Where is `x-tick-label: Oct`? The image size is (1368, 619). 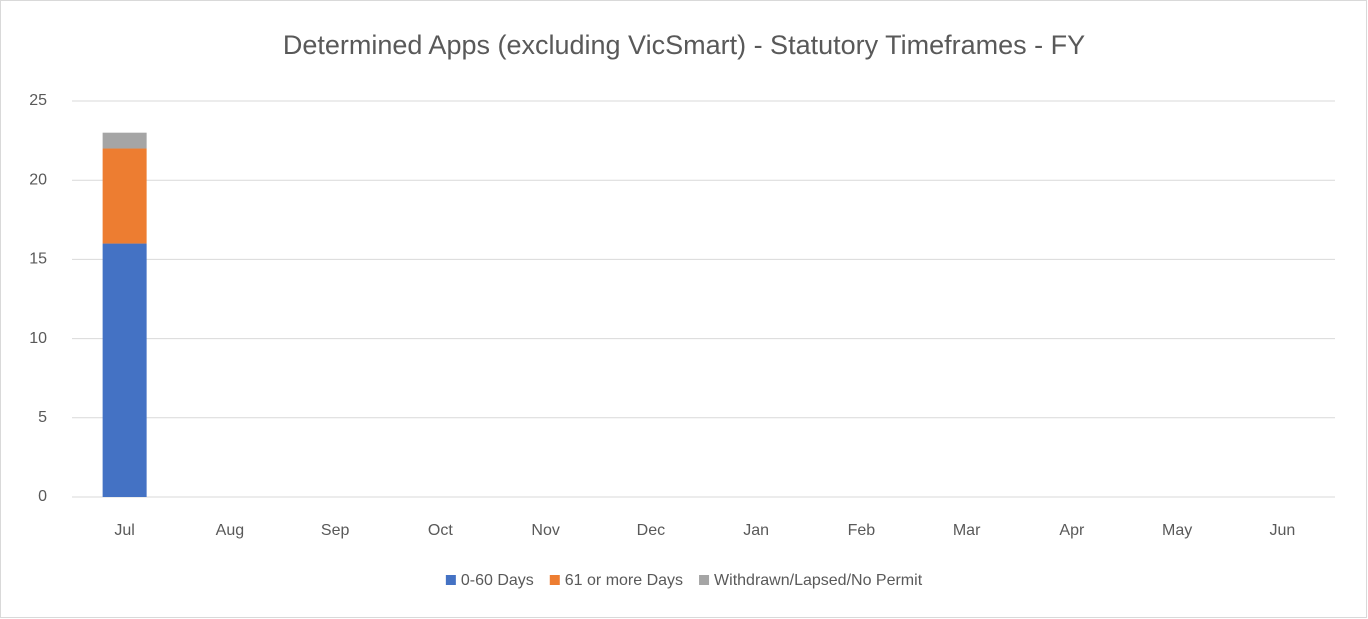
x-tick-label: Oct is located at coordinates (440, 530).